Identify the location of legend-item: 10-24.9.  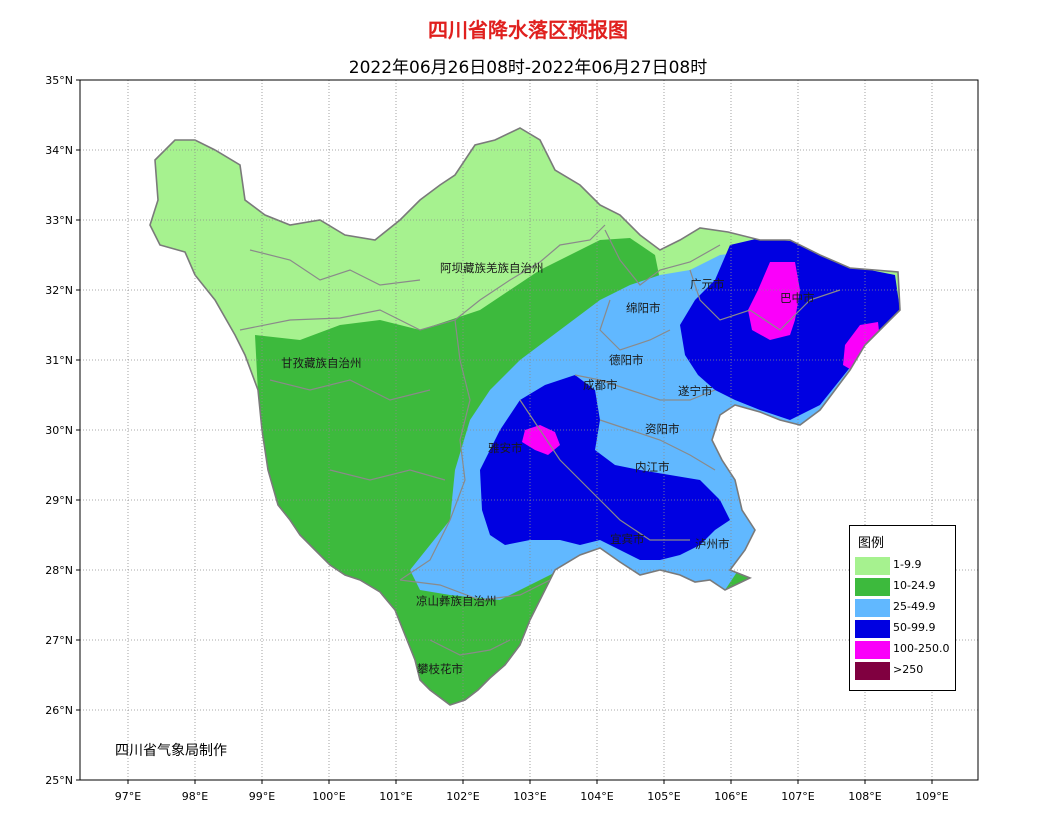
(905, 587).